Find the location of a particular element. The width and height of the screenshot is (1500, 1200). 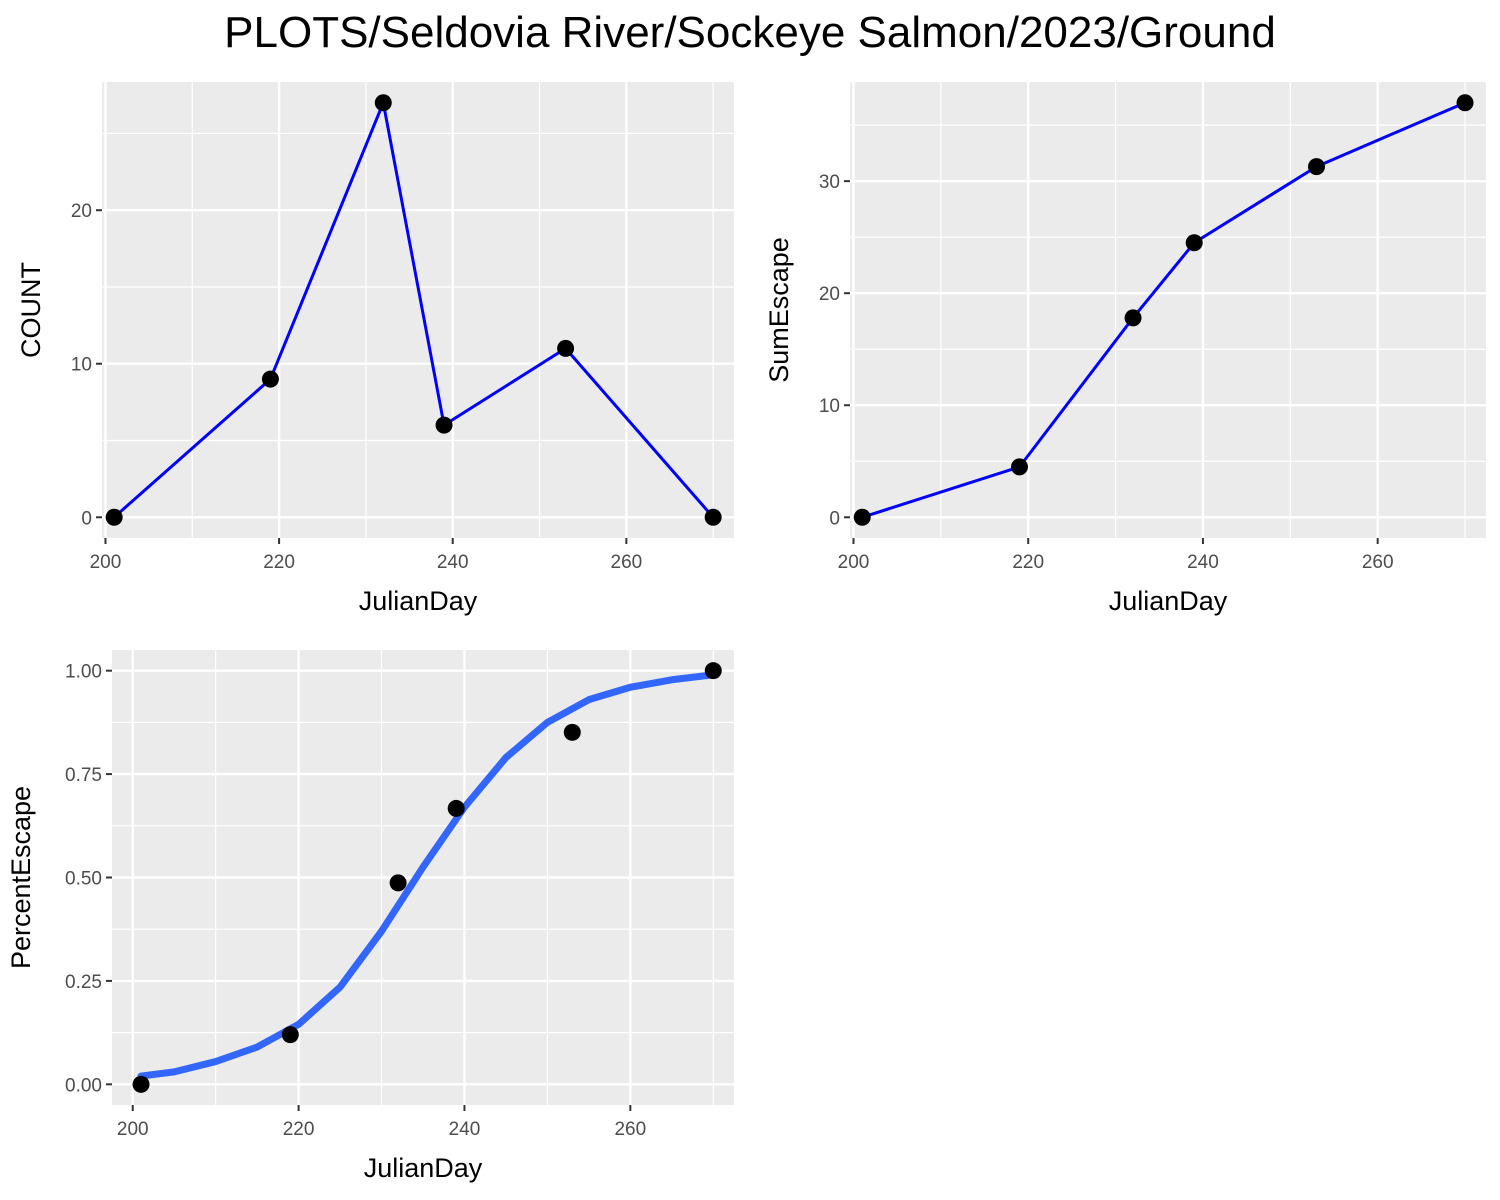

y-tick-label: 1.00 is located at coordinates (83, 672).